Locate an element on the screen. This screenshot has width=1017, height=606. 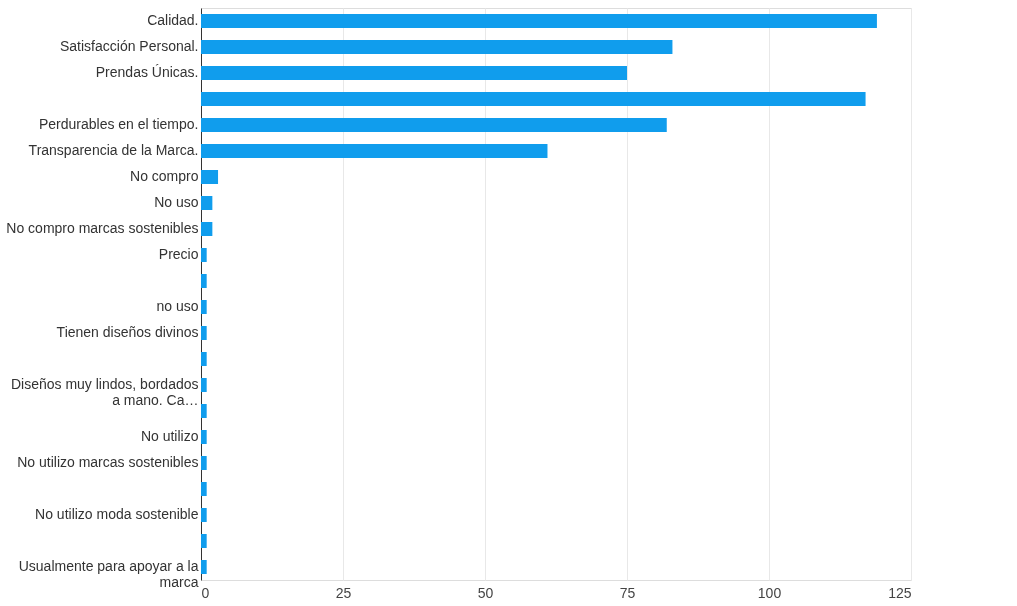
x-tick-label: 50 is located at coordinates (485, 592).